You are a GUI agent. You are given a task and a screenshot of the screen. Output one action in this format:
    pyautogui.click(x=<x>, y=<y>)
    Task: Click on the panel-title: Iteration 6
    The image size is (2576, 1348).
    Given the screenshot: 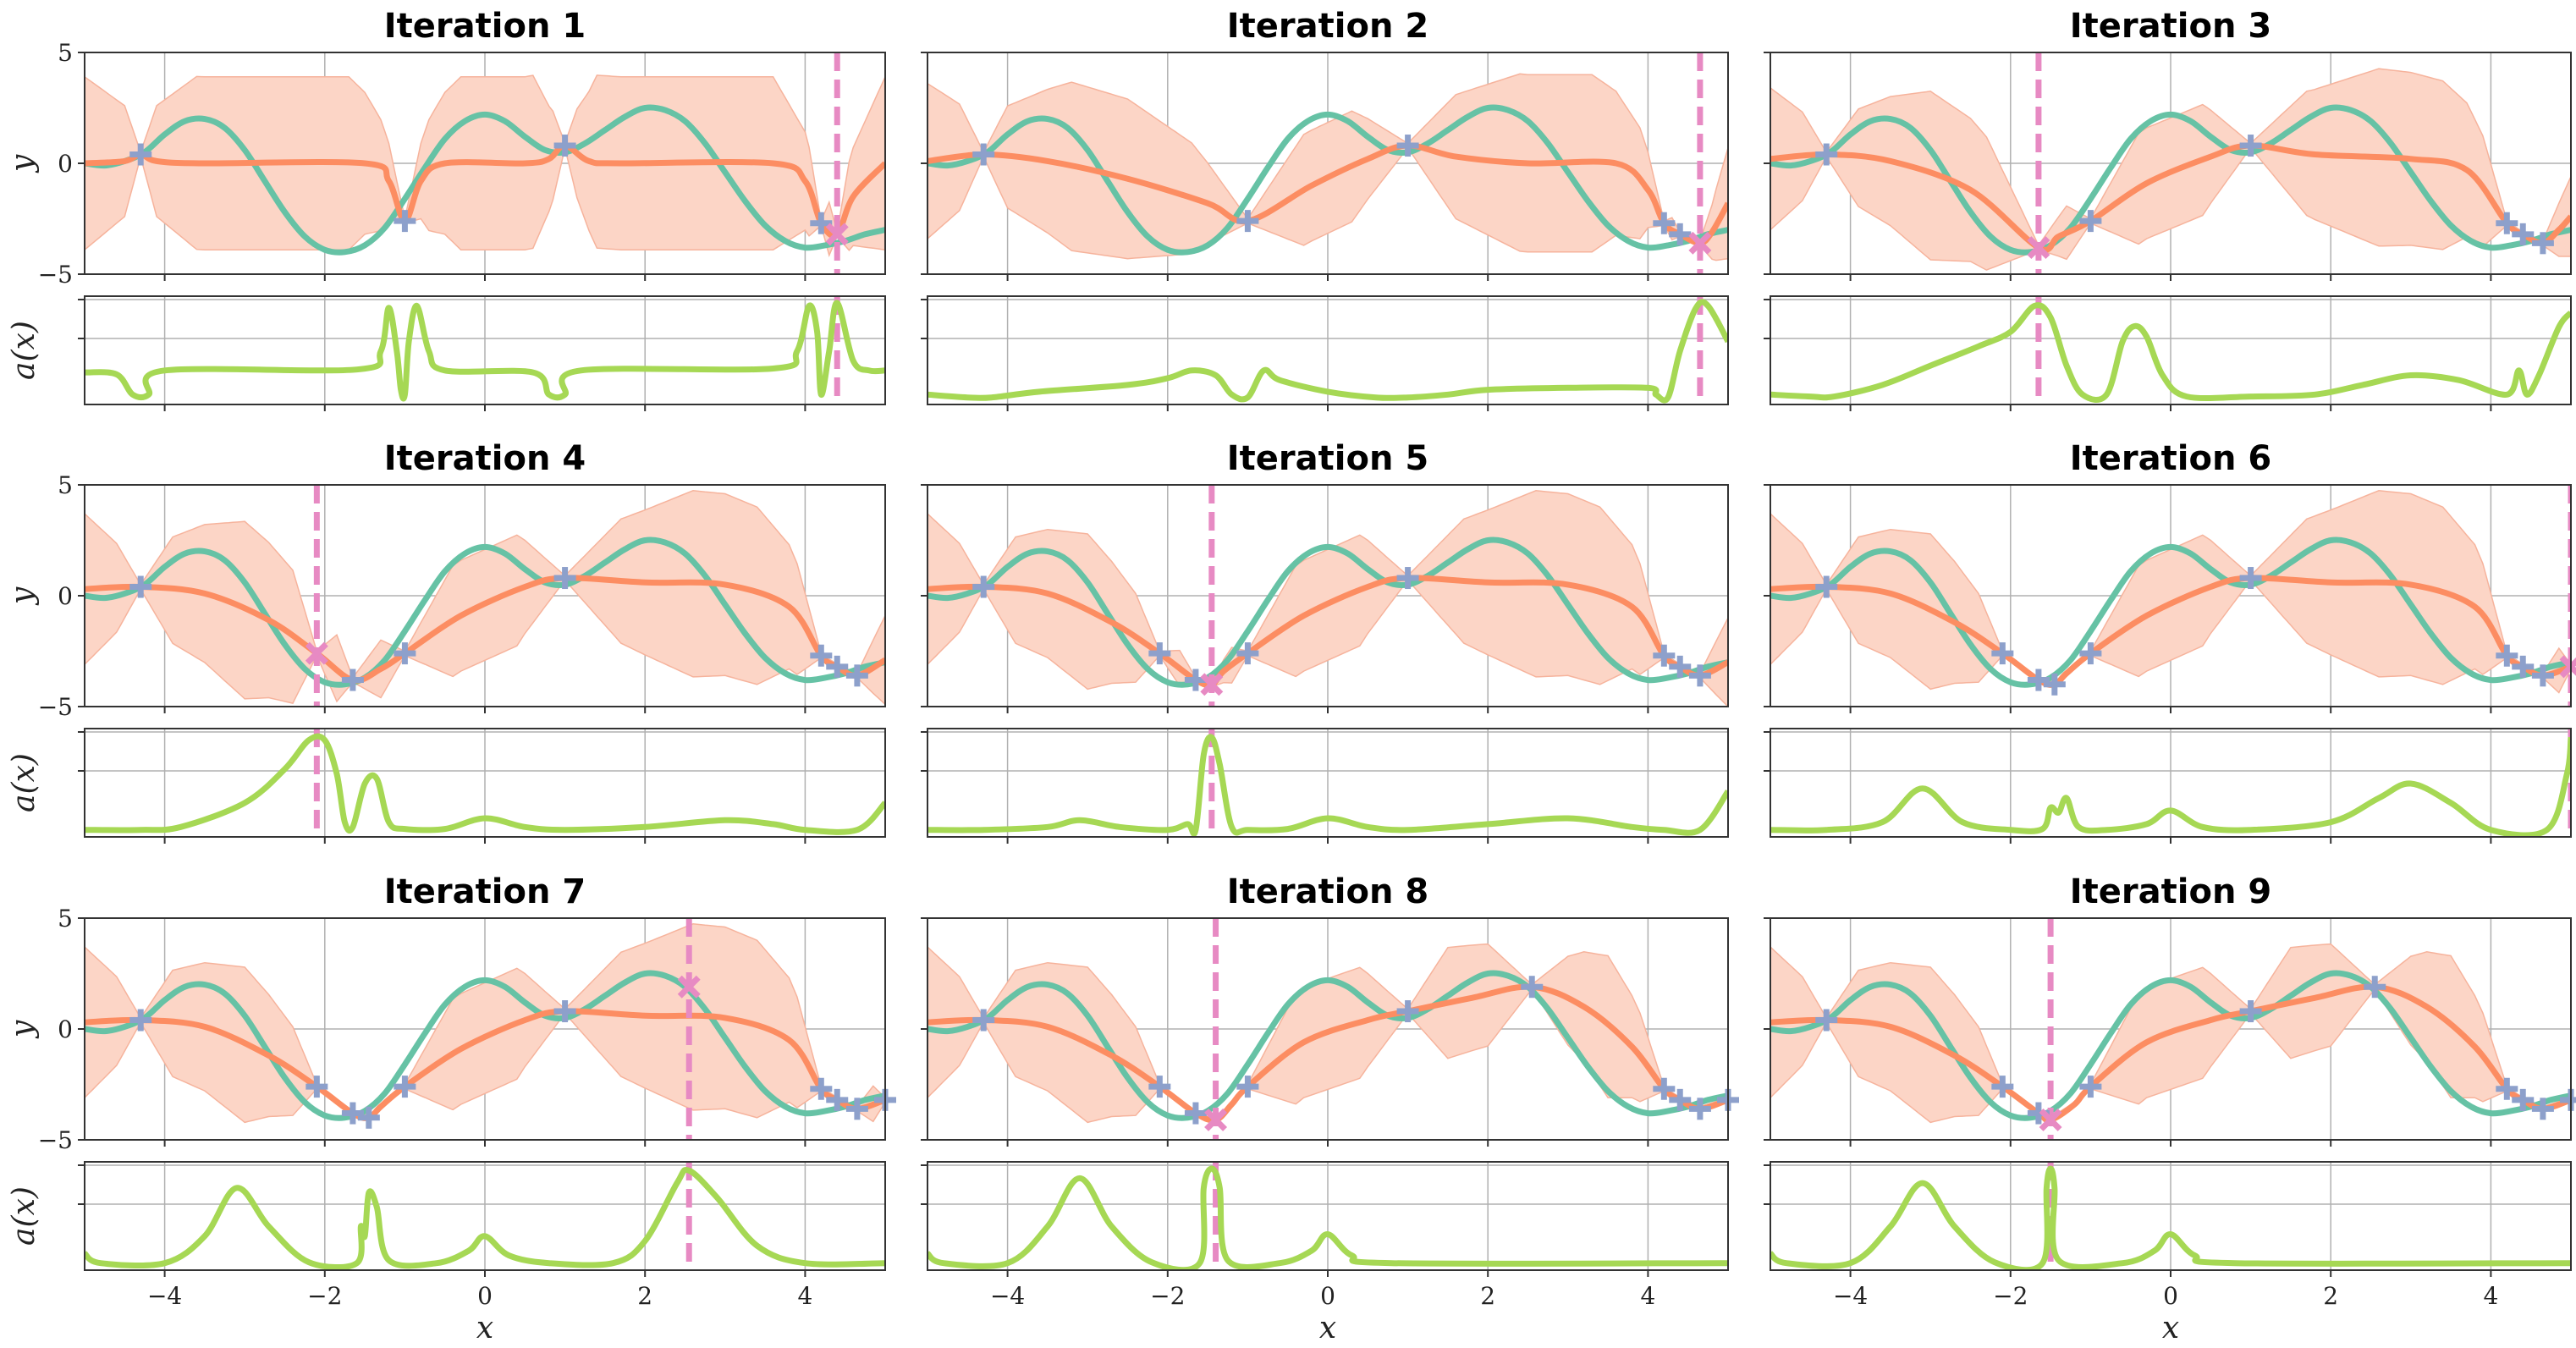 What is the action you would take?
    pyautogui.click(x=2170, y=458)
    